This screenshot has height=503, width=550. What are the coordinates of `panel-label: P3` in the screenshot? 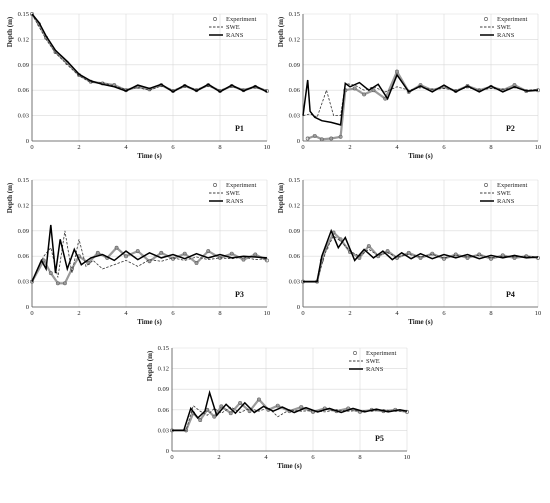 It's located at (239, 294).